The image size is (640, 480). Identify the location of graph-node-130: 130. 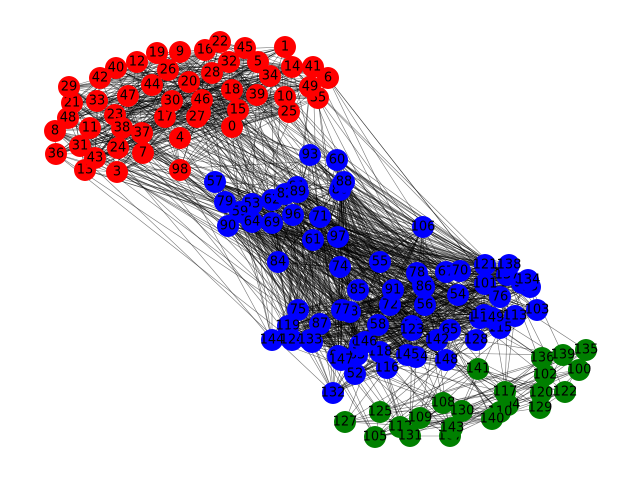
(462, 411).